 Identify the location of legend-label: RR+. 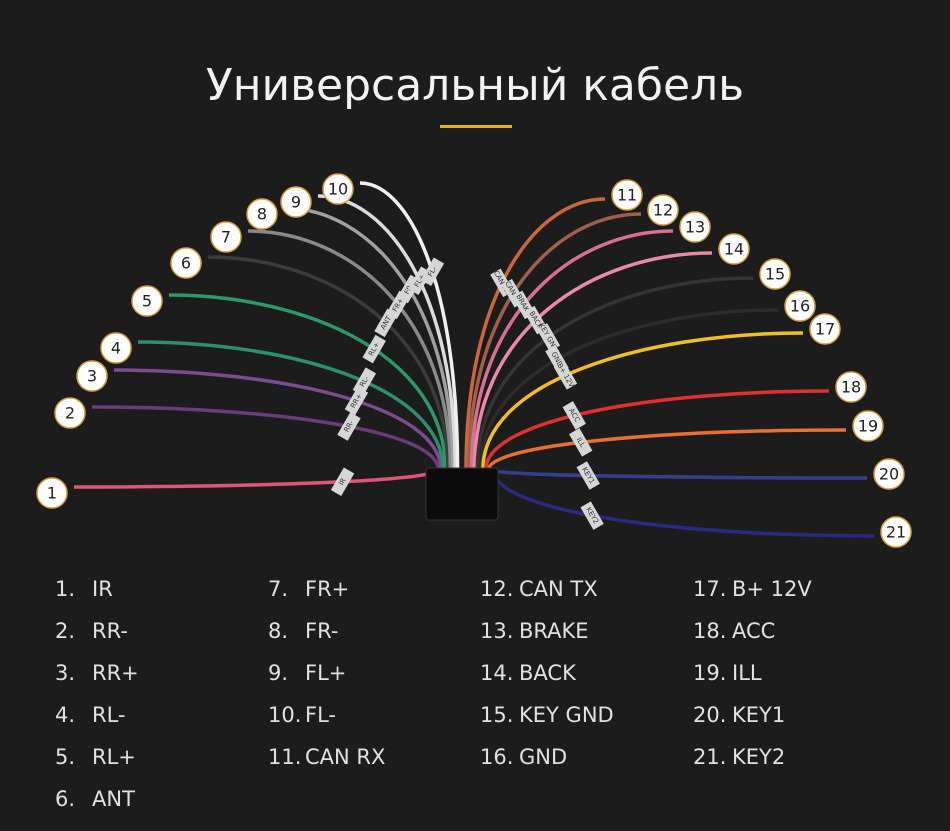
(115, 673).